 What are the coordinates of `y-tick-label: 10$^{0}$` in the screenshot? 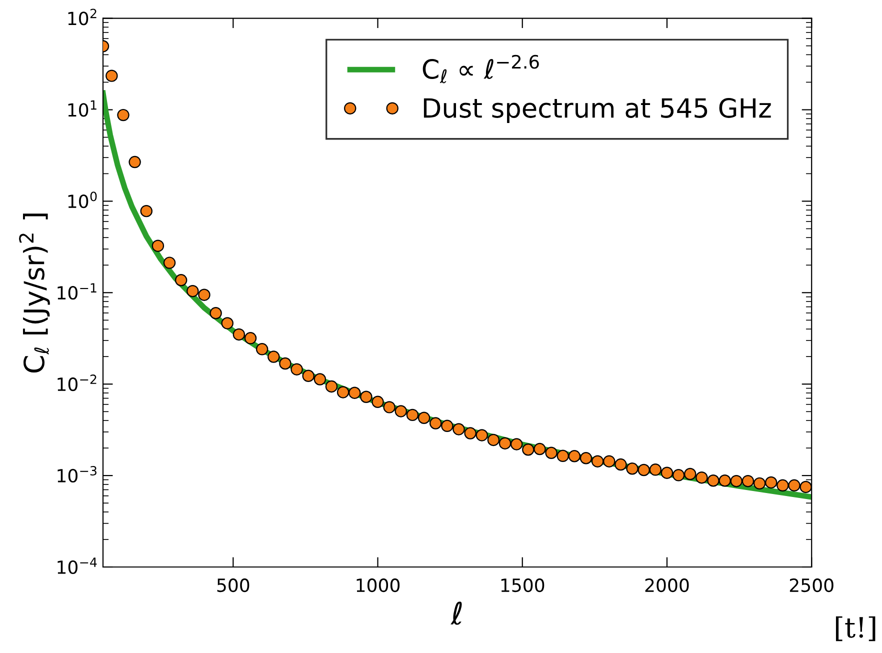 It's located at (82, 200).